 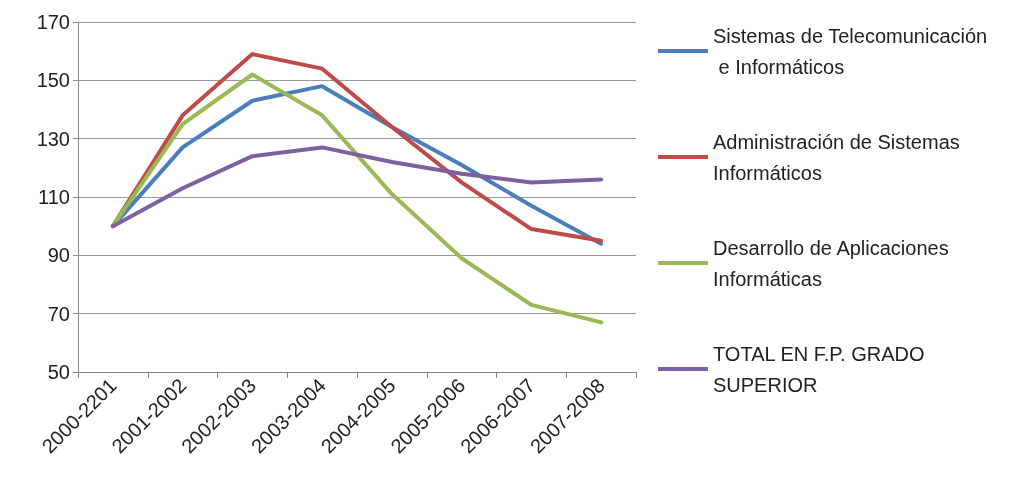 What do you see at coordinates (822, 369) in the screenshot?
I see `legend-label: TOTAL EN F.P. GRADO SUPERIOR` at bounding box center [822, 369].